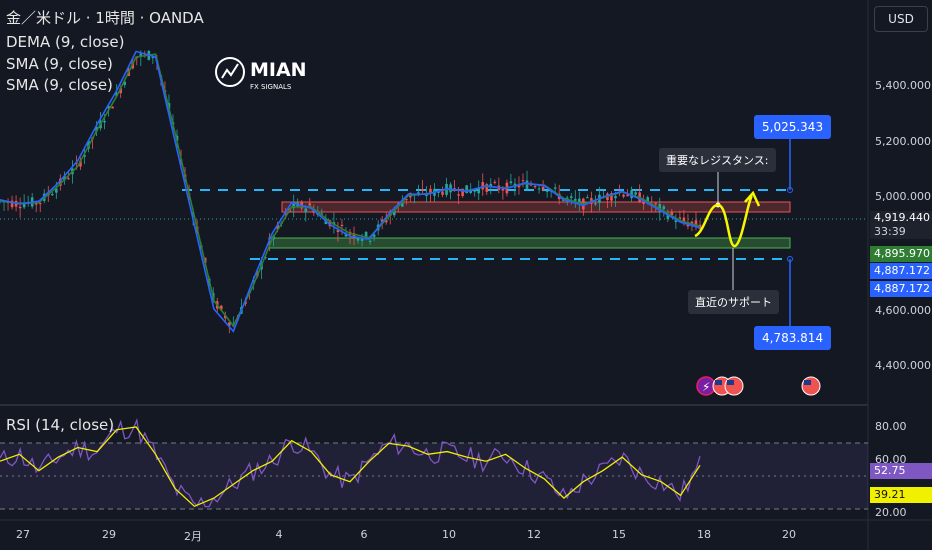  I want to click on time-tick: 15, so click(619, 534).